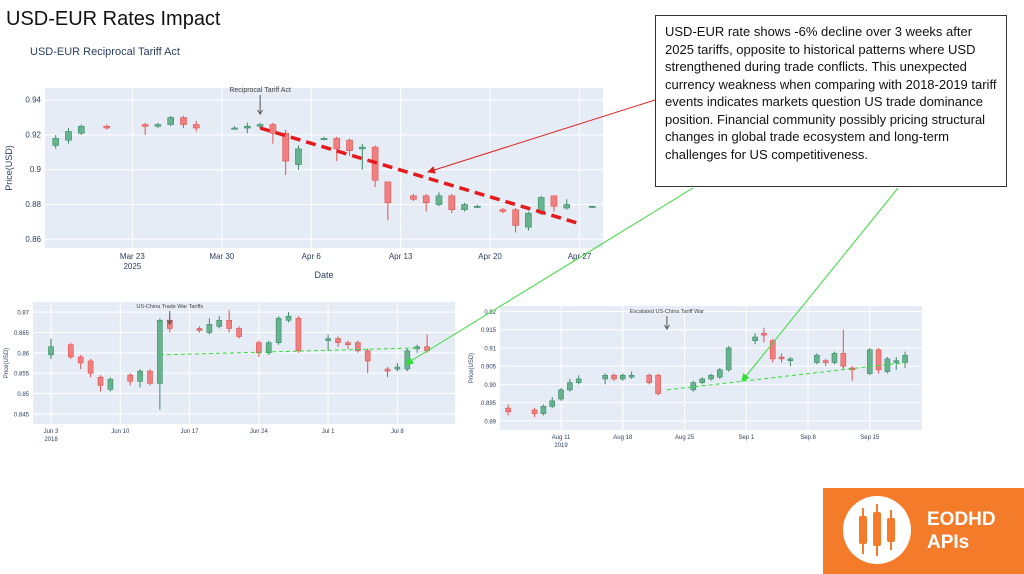 This screenshot has height=574, width=1024. What do you see at coordinates (490, 313) in the screenshot?
I see `y-tick-label: 0.92` at bounding box center [490, 313].